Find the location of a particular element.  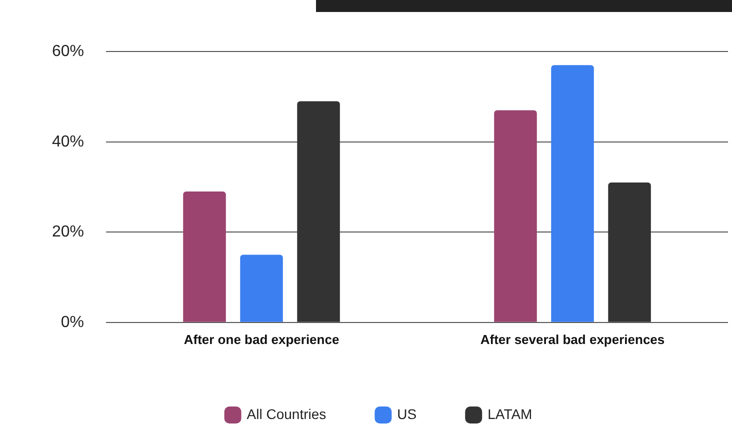

legend-label: LATAM is located at coordinates (510, 414).